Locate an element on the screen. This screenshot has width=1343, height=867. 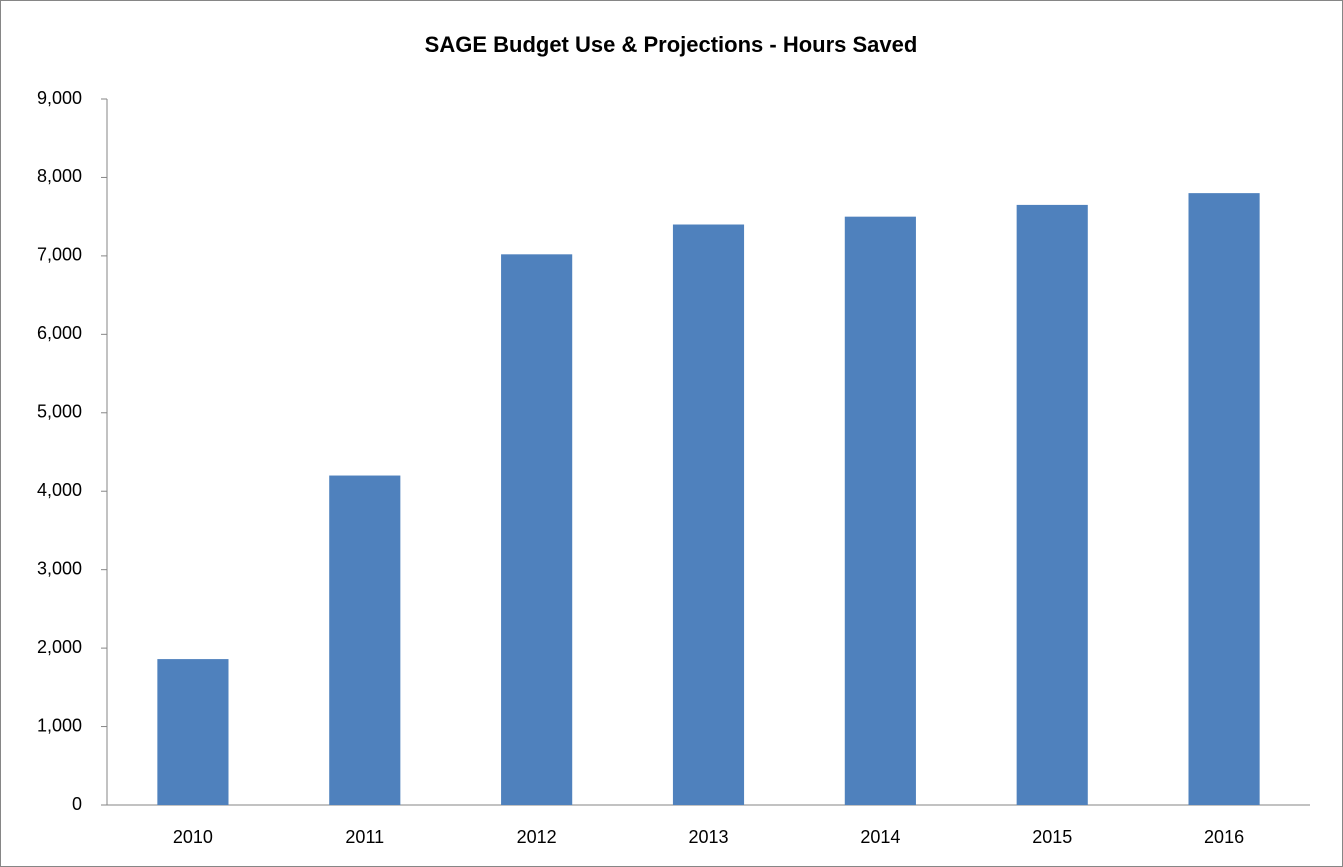
y-tick-label: 6,000 is located at coordinates (59, 333).